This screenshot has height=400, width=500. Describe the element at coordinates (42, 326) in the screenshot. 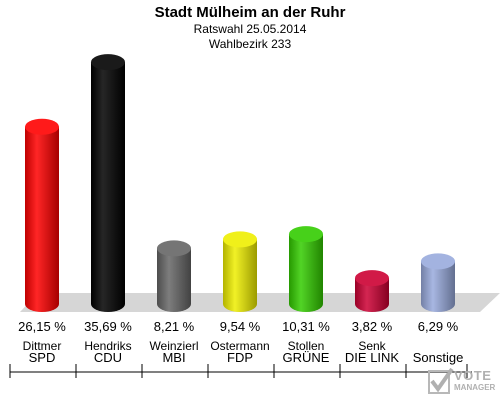

I see `value-label: 26,15 %` at that location.